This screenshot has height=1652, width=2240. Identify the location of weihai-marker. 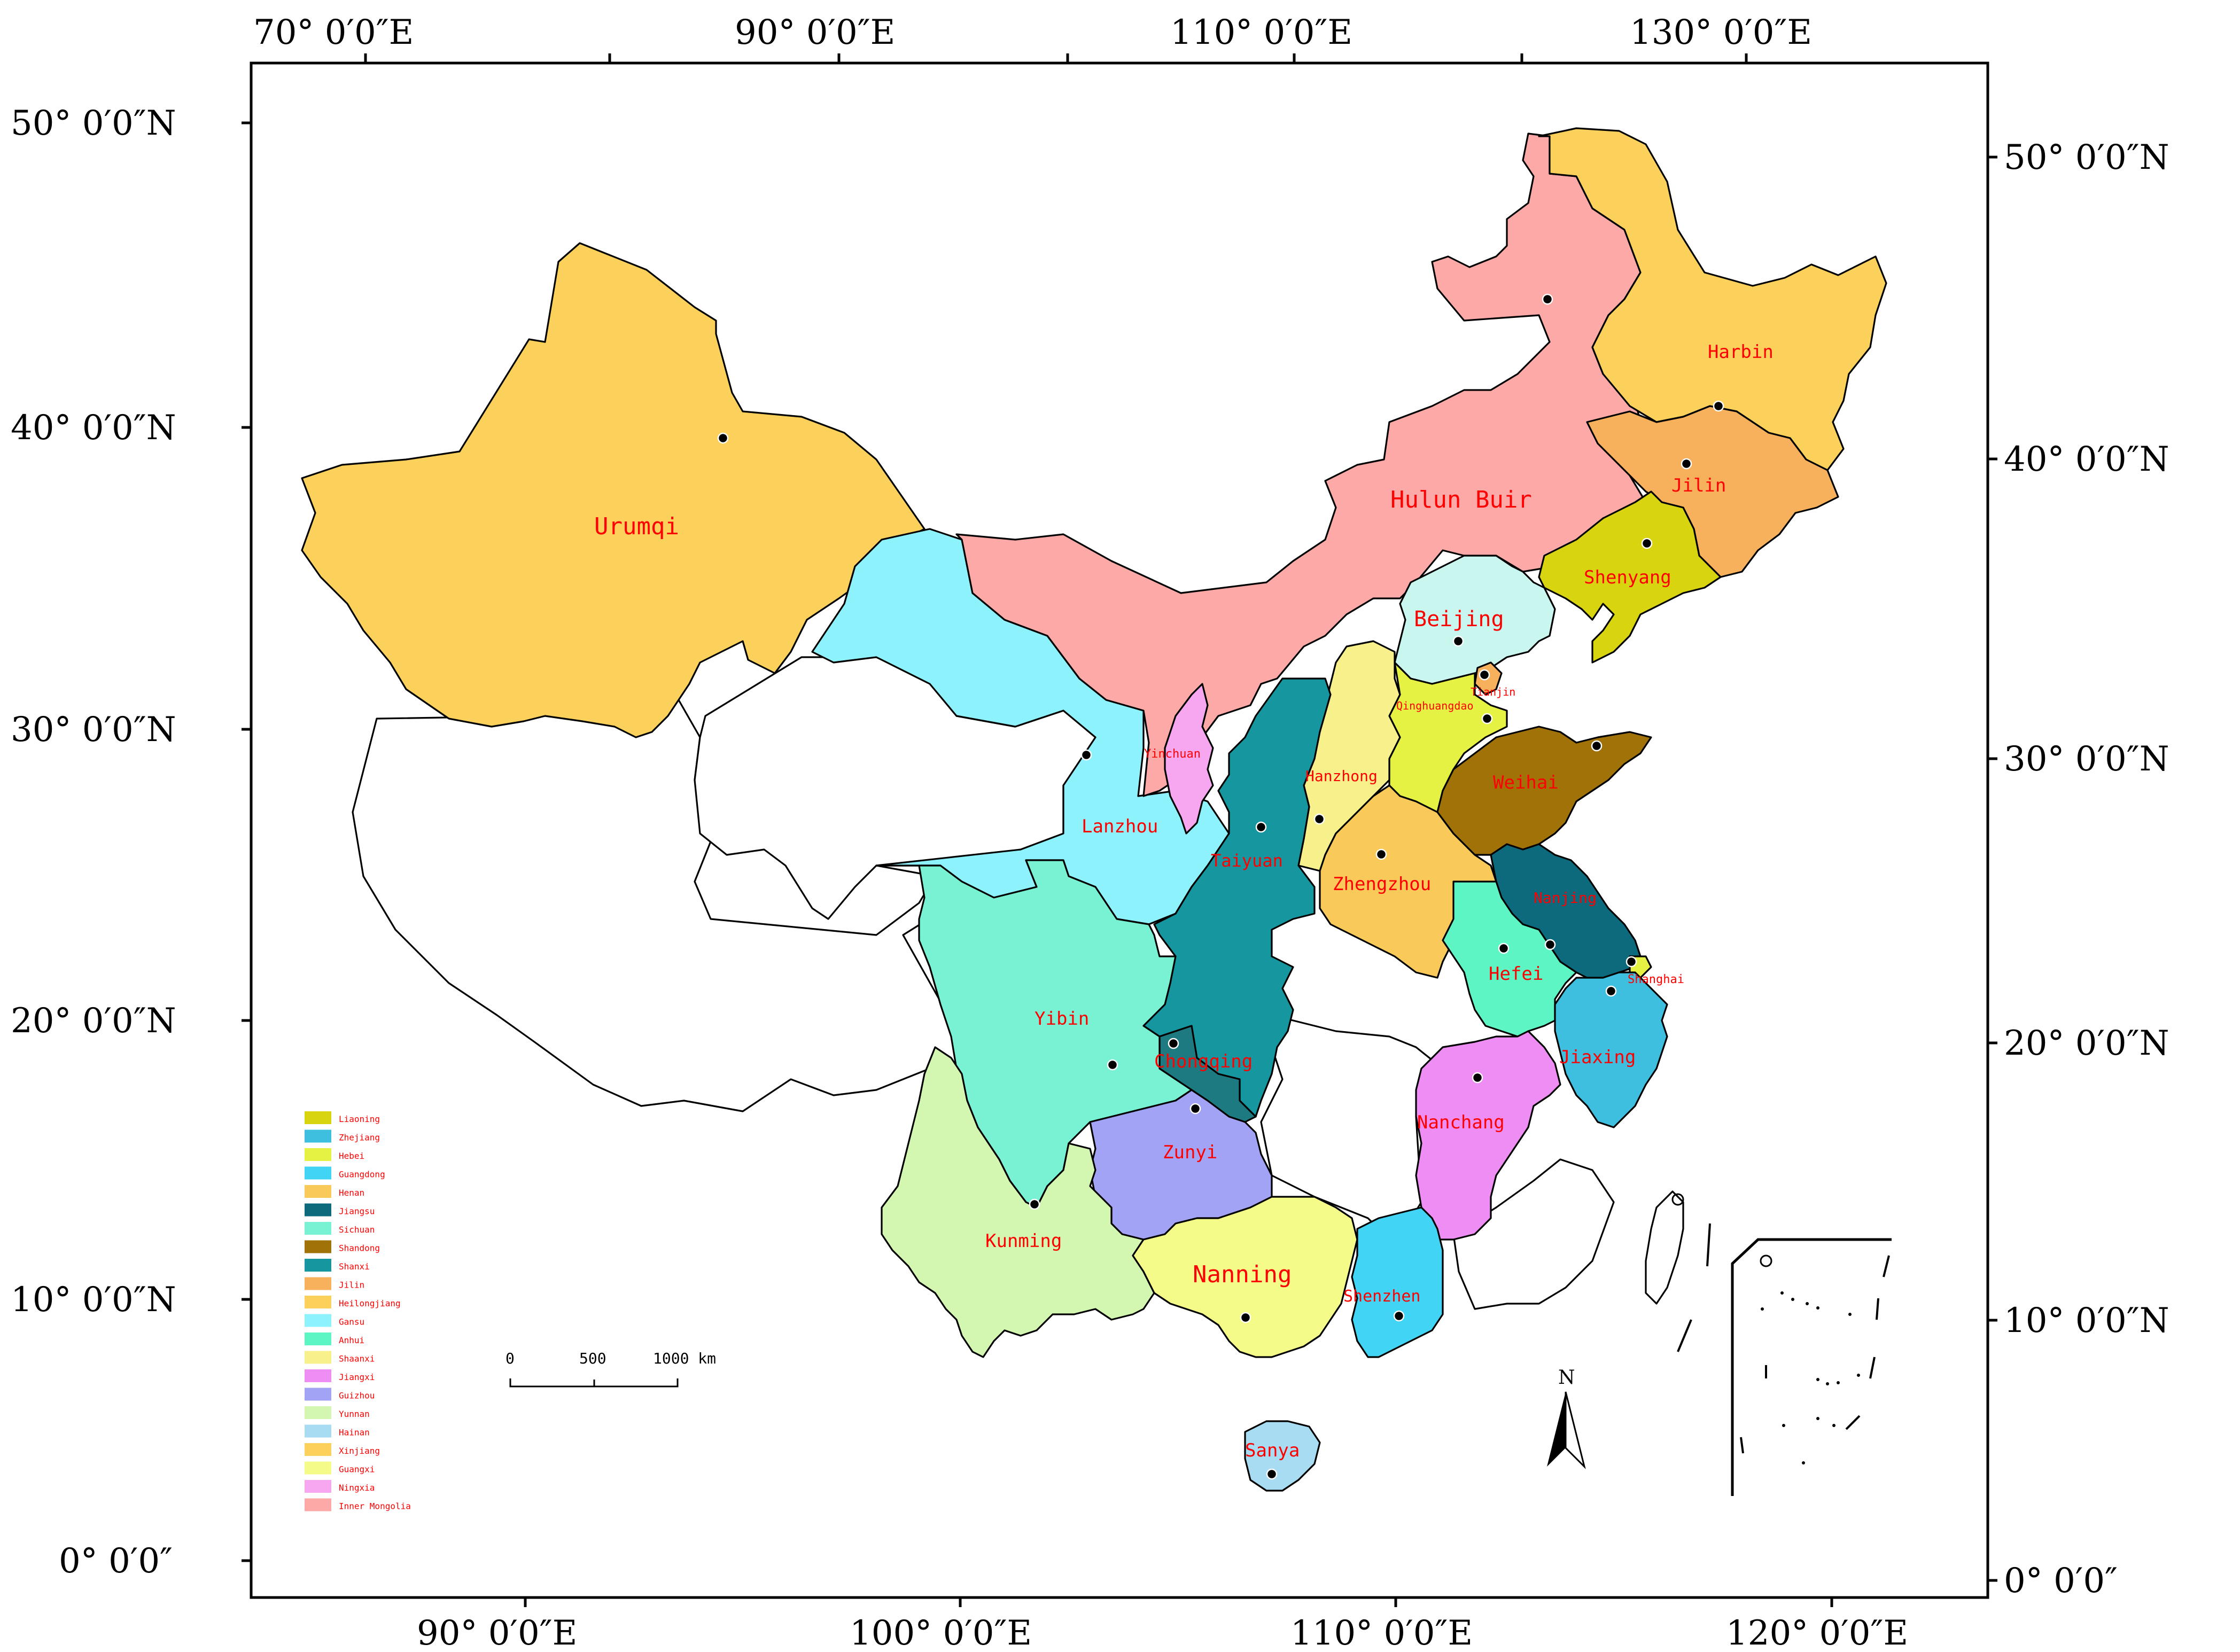
(1597, 746).